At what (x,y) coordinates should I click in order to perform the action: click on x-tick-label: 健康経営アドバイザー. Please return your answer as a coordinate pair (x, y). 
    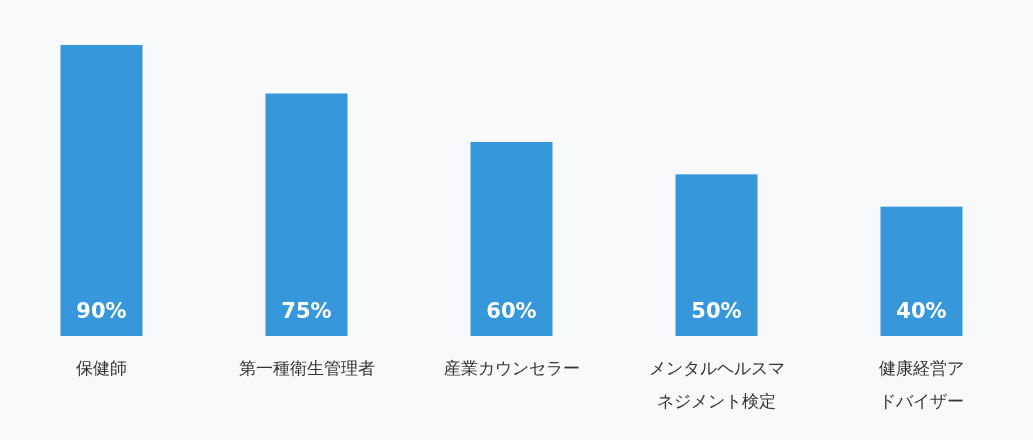
    Looking at the image, I should click on (921, 385).